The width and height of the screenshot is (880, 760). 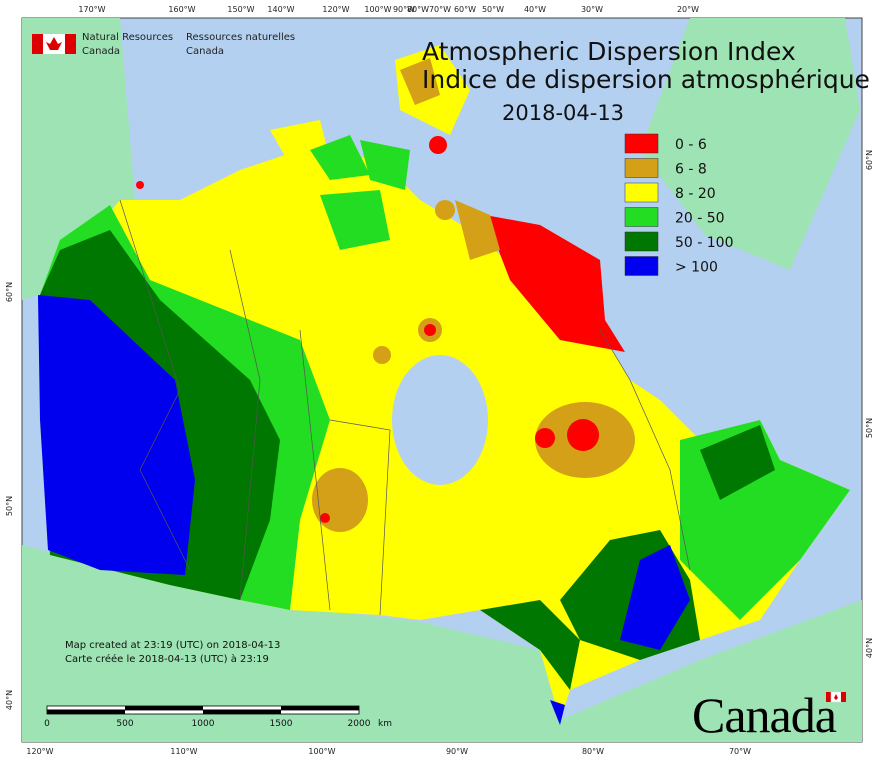 What do you see at coordinates (281, 724) in the screenshot?
I see `scale-label: 1500` at bounding box center [281, 724].